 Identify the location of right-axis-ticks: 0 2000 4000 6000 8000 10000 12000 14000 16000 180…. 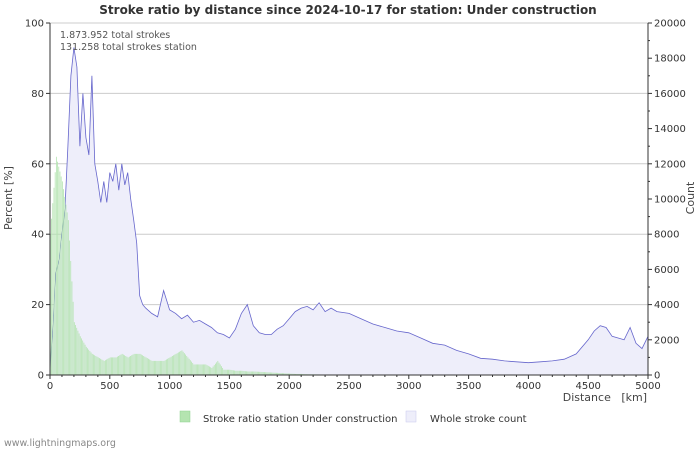
(667, 200).